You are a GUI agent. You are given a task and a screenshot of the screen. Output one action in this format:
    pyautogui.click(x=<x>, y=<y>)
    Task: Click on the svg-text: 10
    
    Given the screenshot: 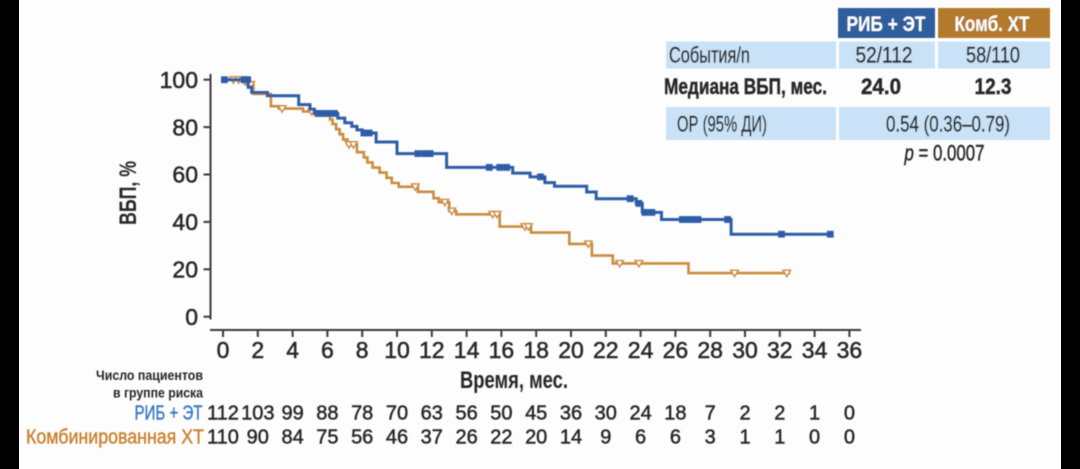 What is the action you would take?
    pyautogui.click(x=397, y=350)
    